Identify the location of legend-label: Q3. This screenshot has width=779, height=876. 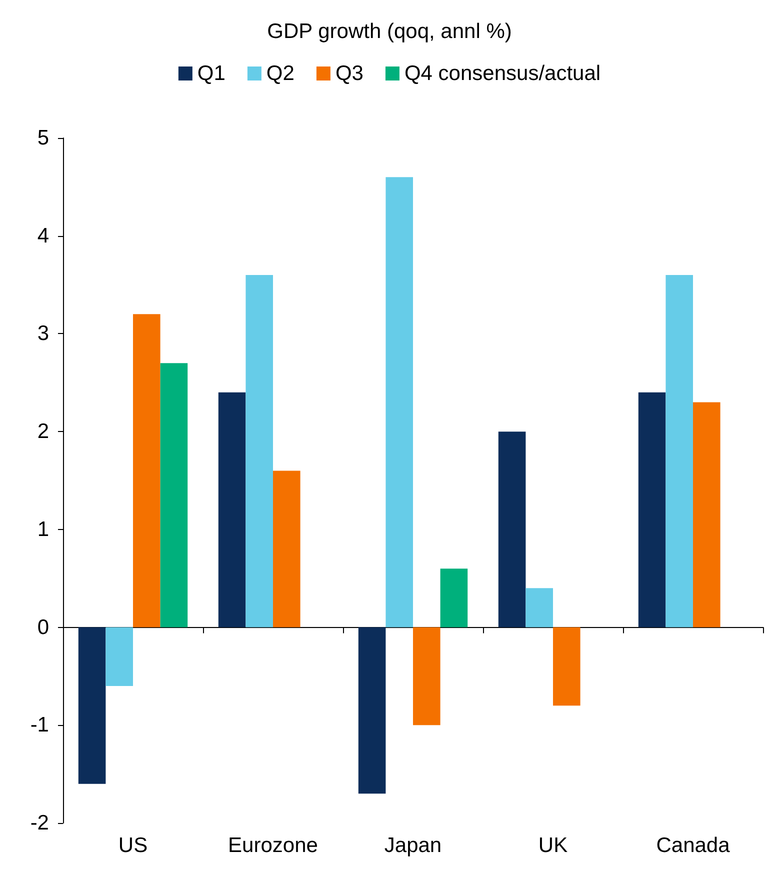
(349, 73).